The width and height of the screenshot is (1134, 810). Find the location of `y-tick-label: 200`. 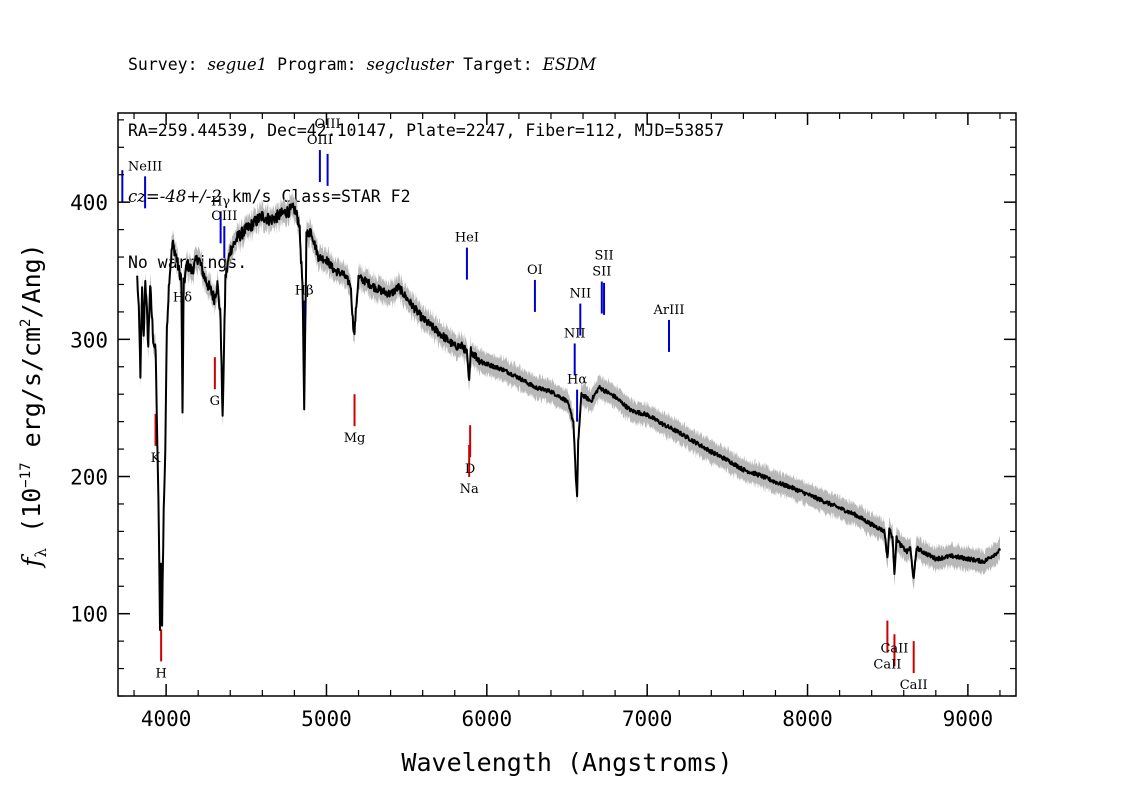

y-tick-label: 200 is located at coordinates (89, 478).